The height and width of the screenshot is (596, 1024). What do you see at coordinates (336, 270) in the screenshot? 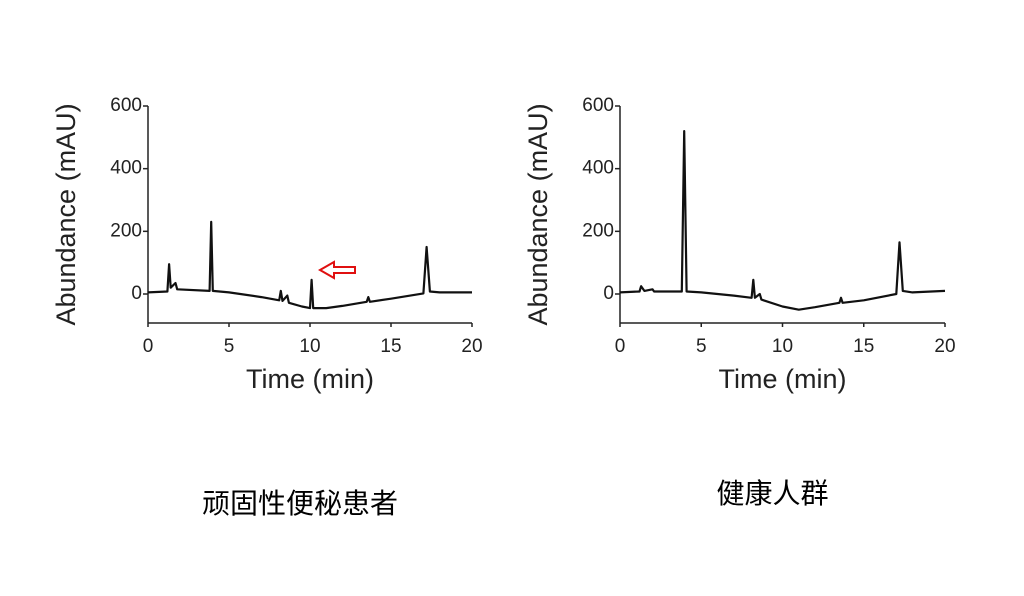
I see `arrow-annotation` at bounding box center [336, 270].